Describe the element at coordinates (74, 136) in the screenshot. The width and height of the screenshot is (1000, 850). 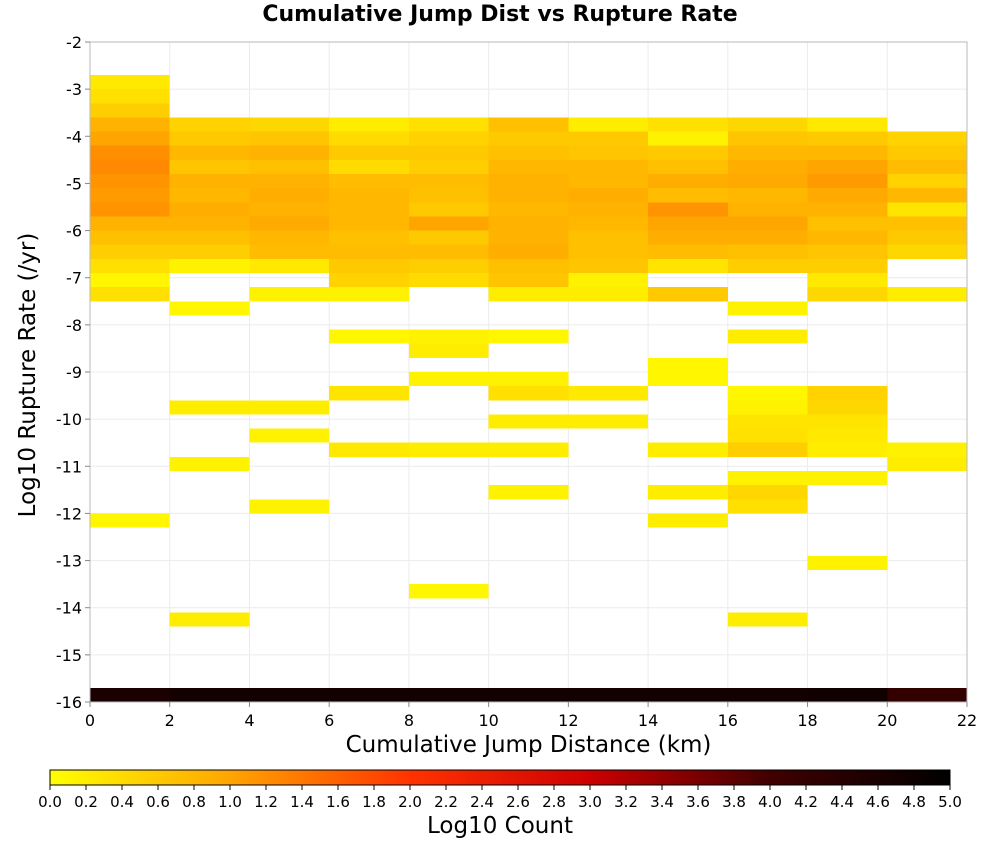
I see `y-tick-label: -4` at that location.